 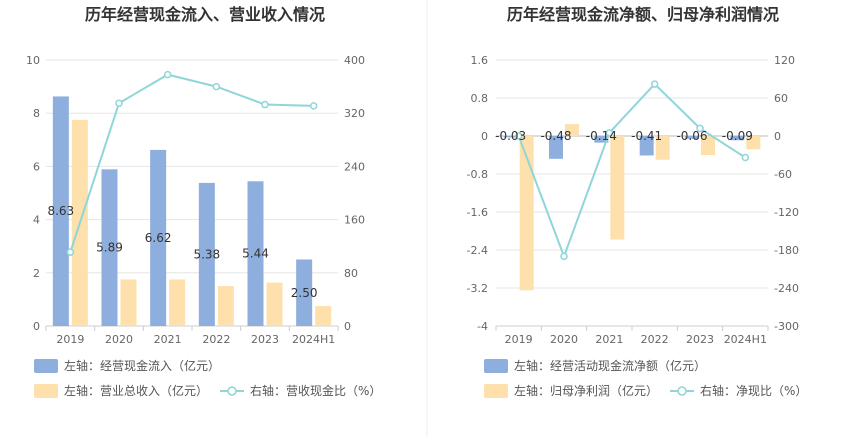 I want to click on data-label: -0.48, so click(x=555, y=136).